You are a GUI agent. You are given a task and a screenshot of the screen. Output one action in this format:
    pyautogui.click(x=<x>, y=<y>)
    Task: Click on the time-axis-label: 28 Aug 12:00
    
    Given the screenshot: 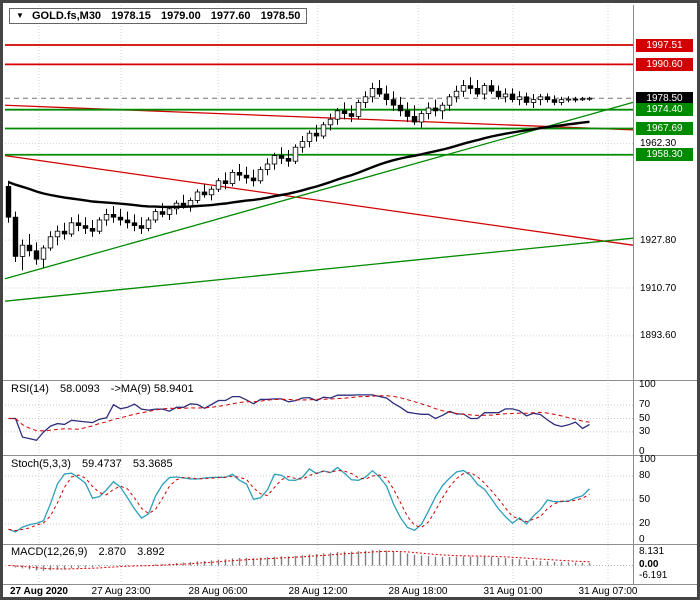 What is the action you would take?
    pyautogui.click(x=318, y=591)
    